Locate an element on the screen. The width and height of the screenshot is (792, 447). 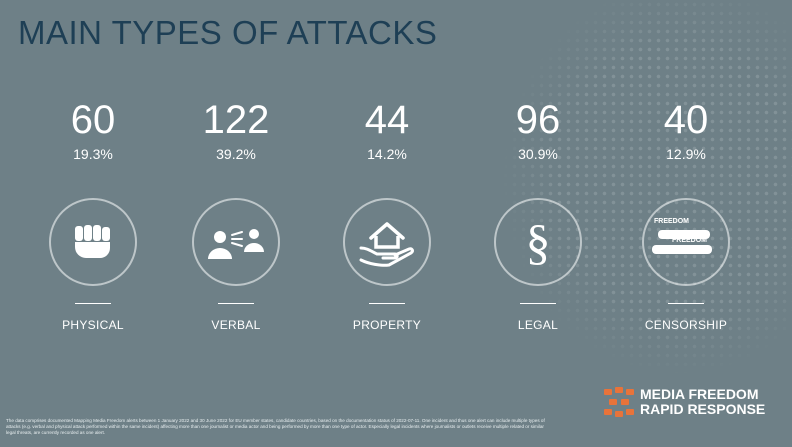
stat-physical: 60 19.3% PHYSICAL is located at coordinates (93, 214).